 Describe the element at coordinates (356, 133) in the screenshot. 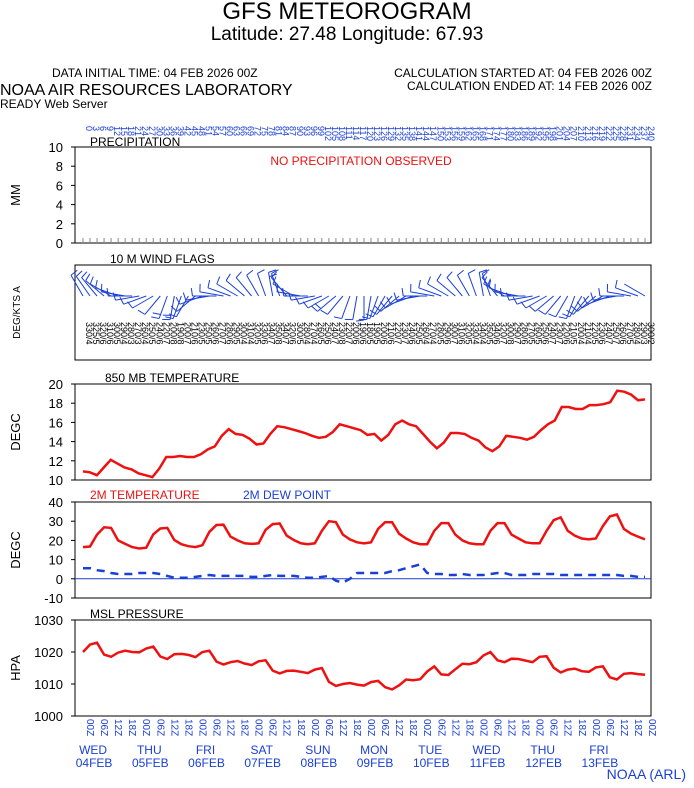

I see `forecast-hour-label: 114` at that location.